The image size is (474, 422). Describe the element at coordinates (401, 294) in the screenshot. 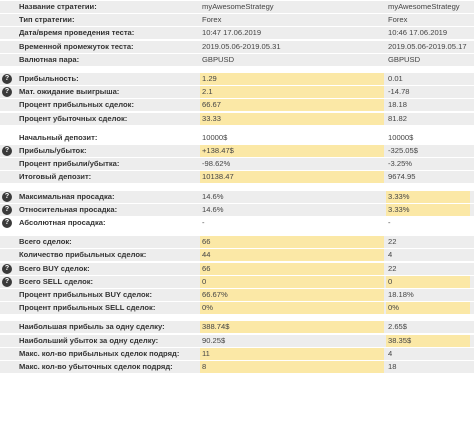

I see `strategy-2-value: 18.18%` at that location.